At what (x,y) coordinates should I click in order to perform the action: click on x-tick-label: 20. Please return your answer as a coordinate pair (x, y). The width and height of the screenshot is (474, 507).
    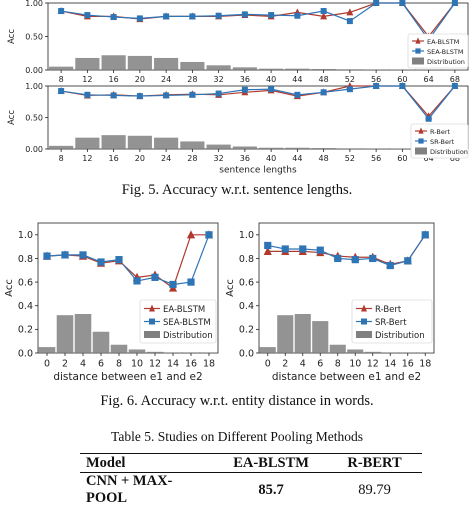
    Looking at the image, I should click on (140, 79).